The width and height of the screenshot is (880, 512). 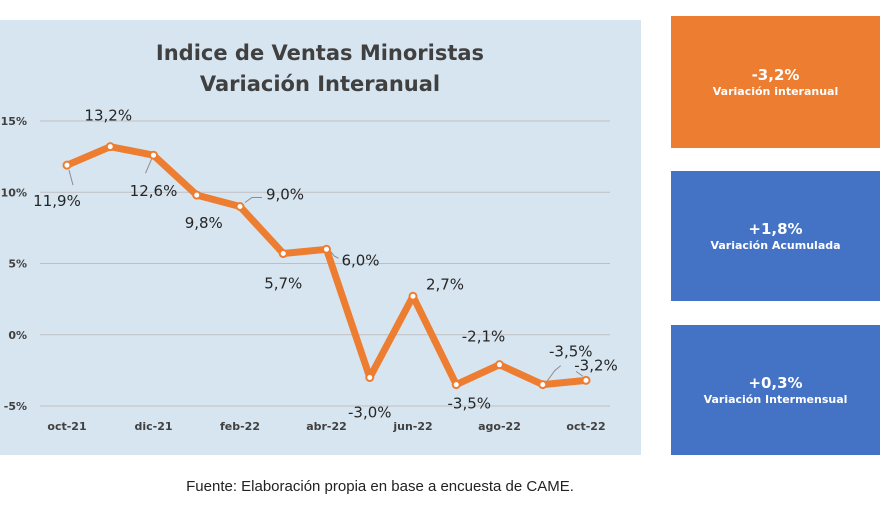 I want to click on data-label: -3,2%, so click(x=596, y=365).